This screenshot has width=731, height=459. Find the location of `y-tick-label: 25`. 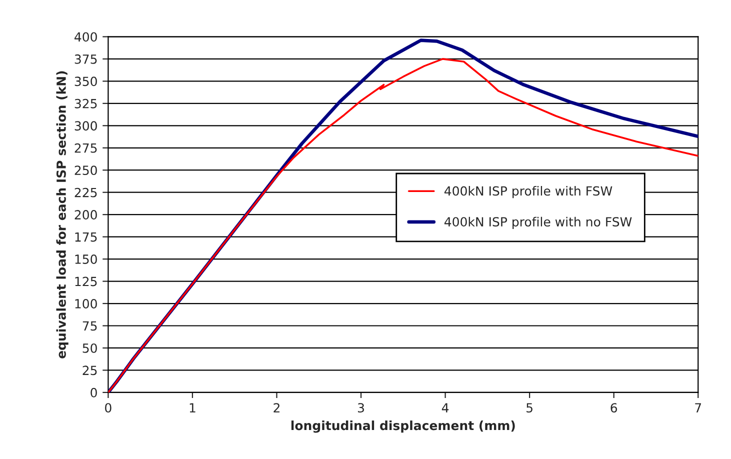

y-tick-label: 25 is located at coordinates (89, 371).